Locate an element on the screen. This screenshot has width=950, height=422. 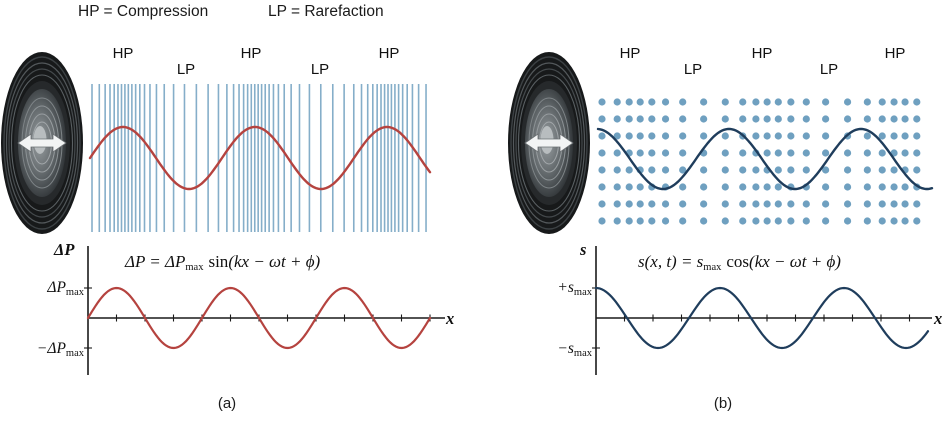
caption-a: (a) is located at coordinates (227, 403).